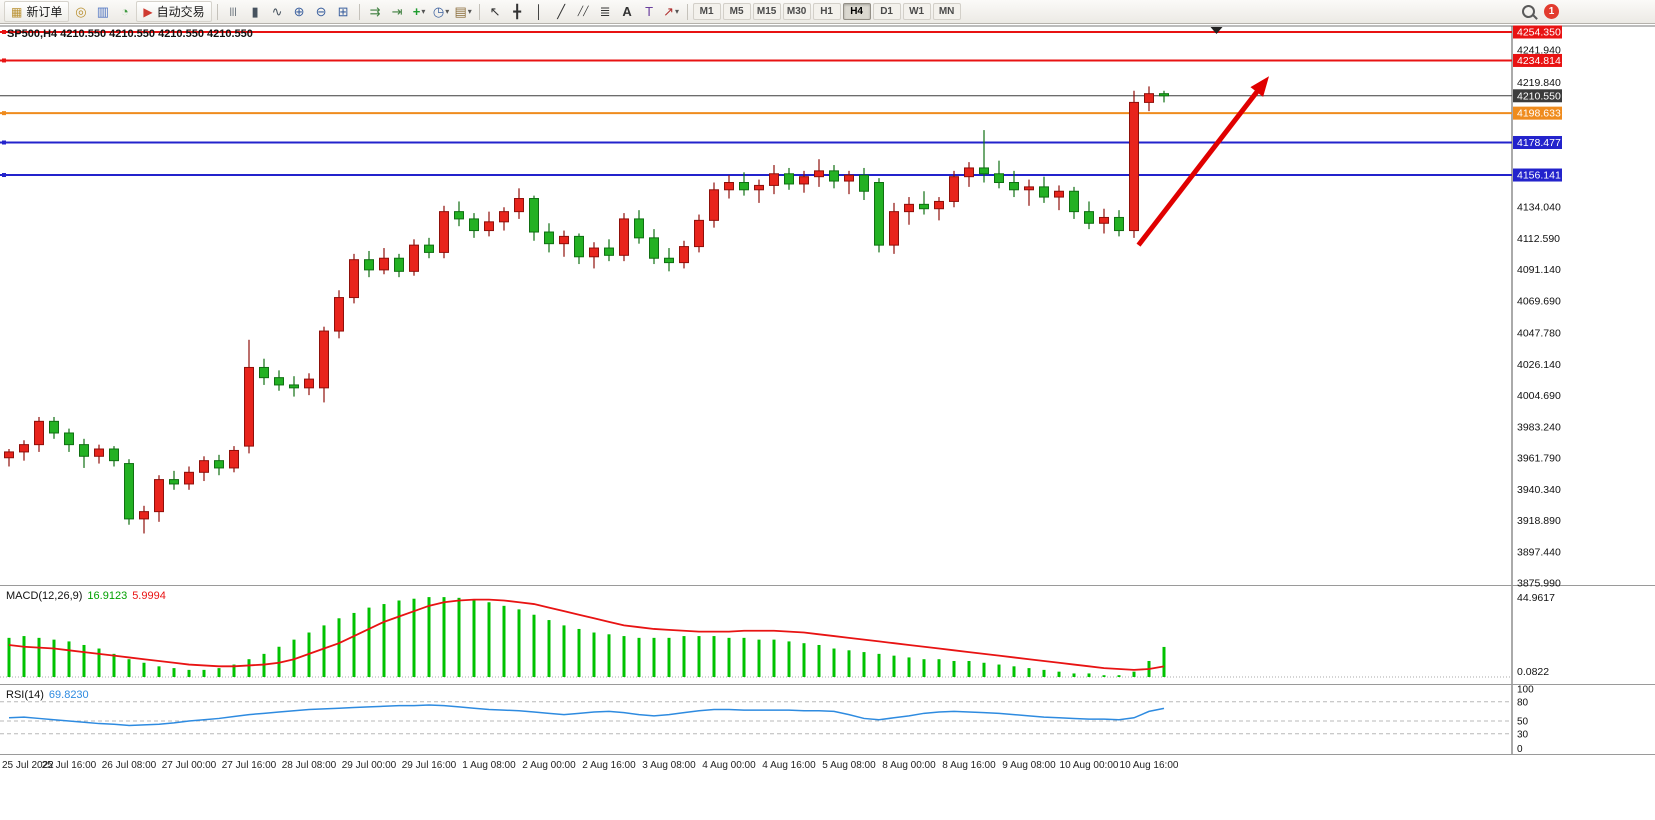 This screenshot has height=820, width=1655. What do you see at coordinates (463, 12) in the screenshot?
I see `templates-icon: ▤ ▾` at bounding box center [463, 12].